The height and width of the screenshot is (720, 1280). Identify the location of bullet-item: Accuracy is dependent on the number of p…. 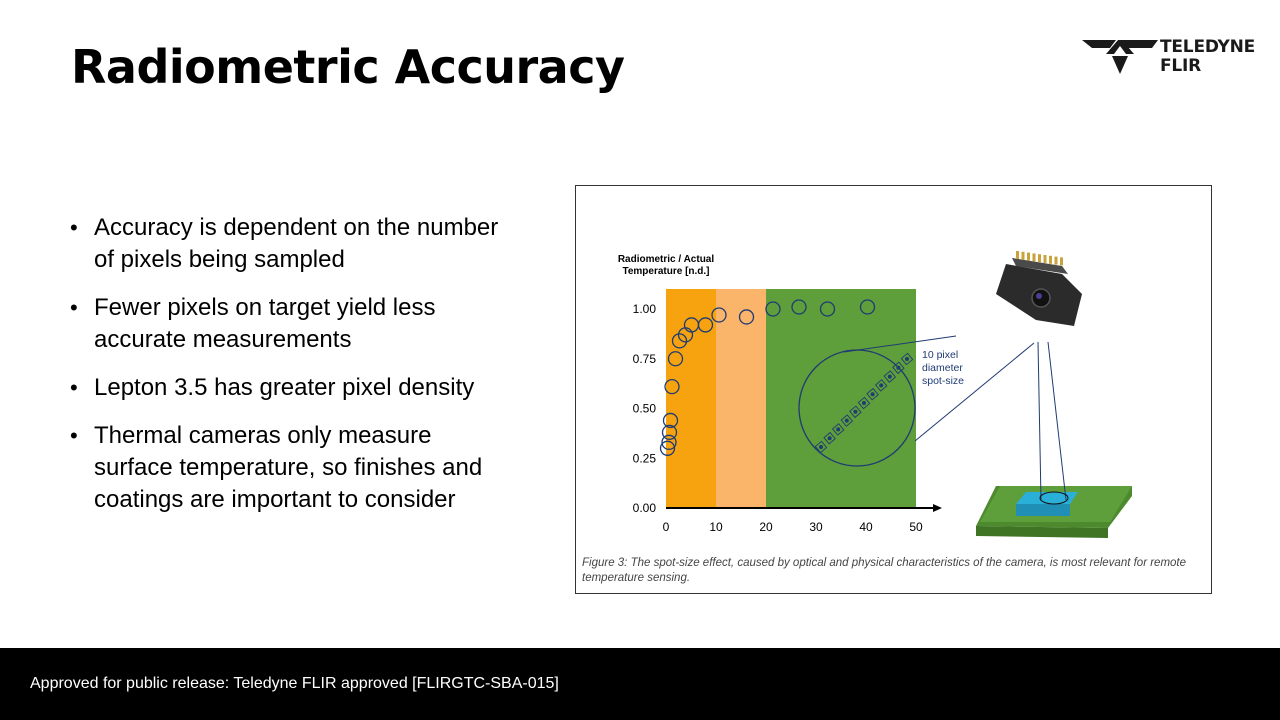
(290, 244).